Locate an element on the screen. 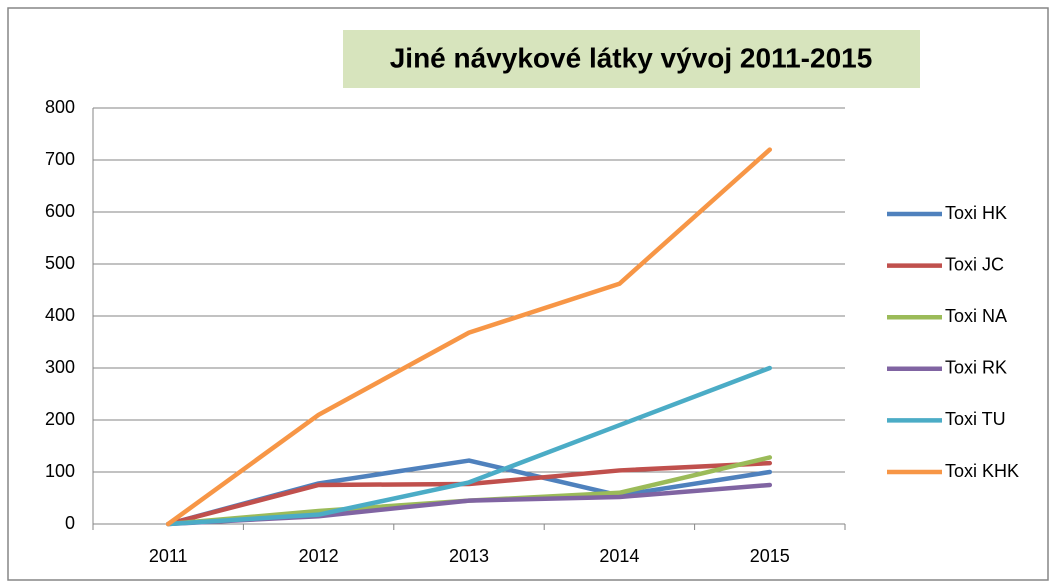 Image resolution: width=1054 pixels, height=585 pixels. y-tick-label: 700 is located at coordinates (60, 159).